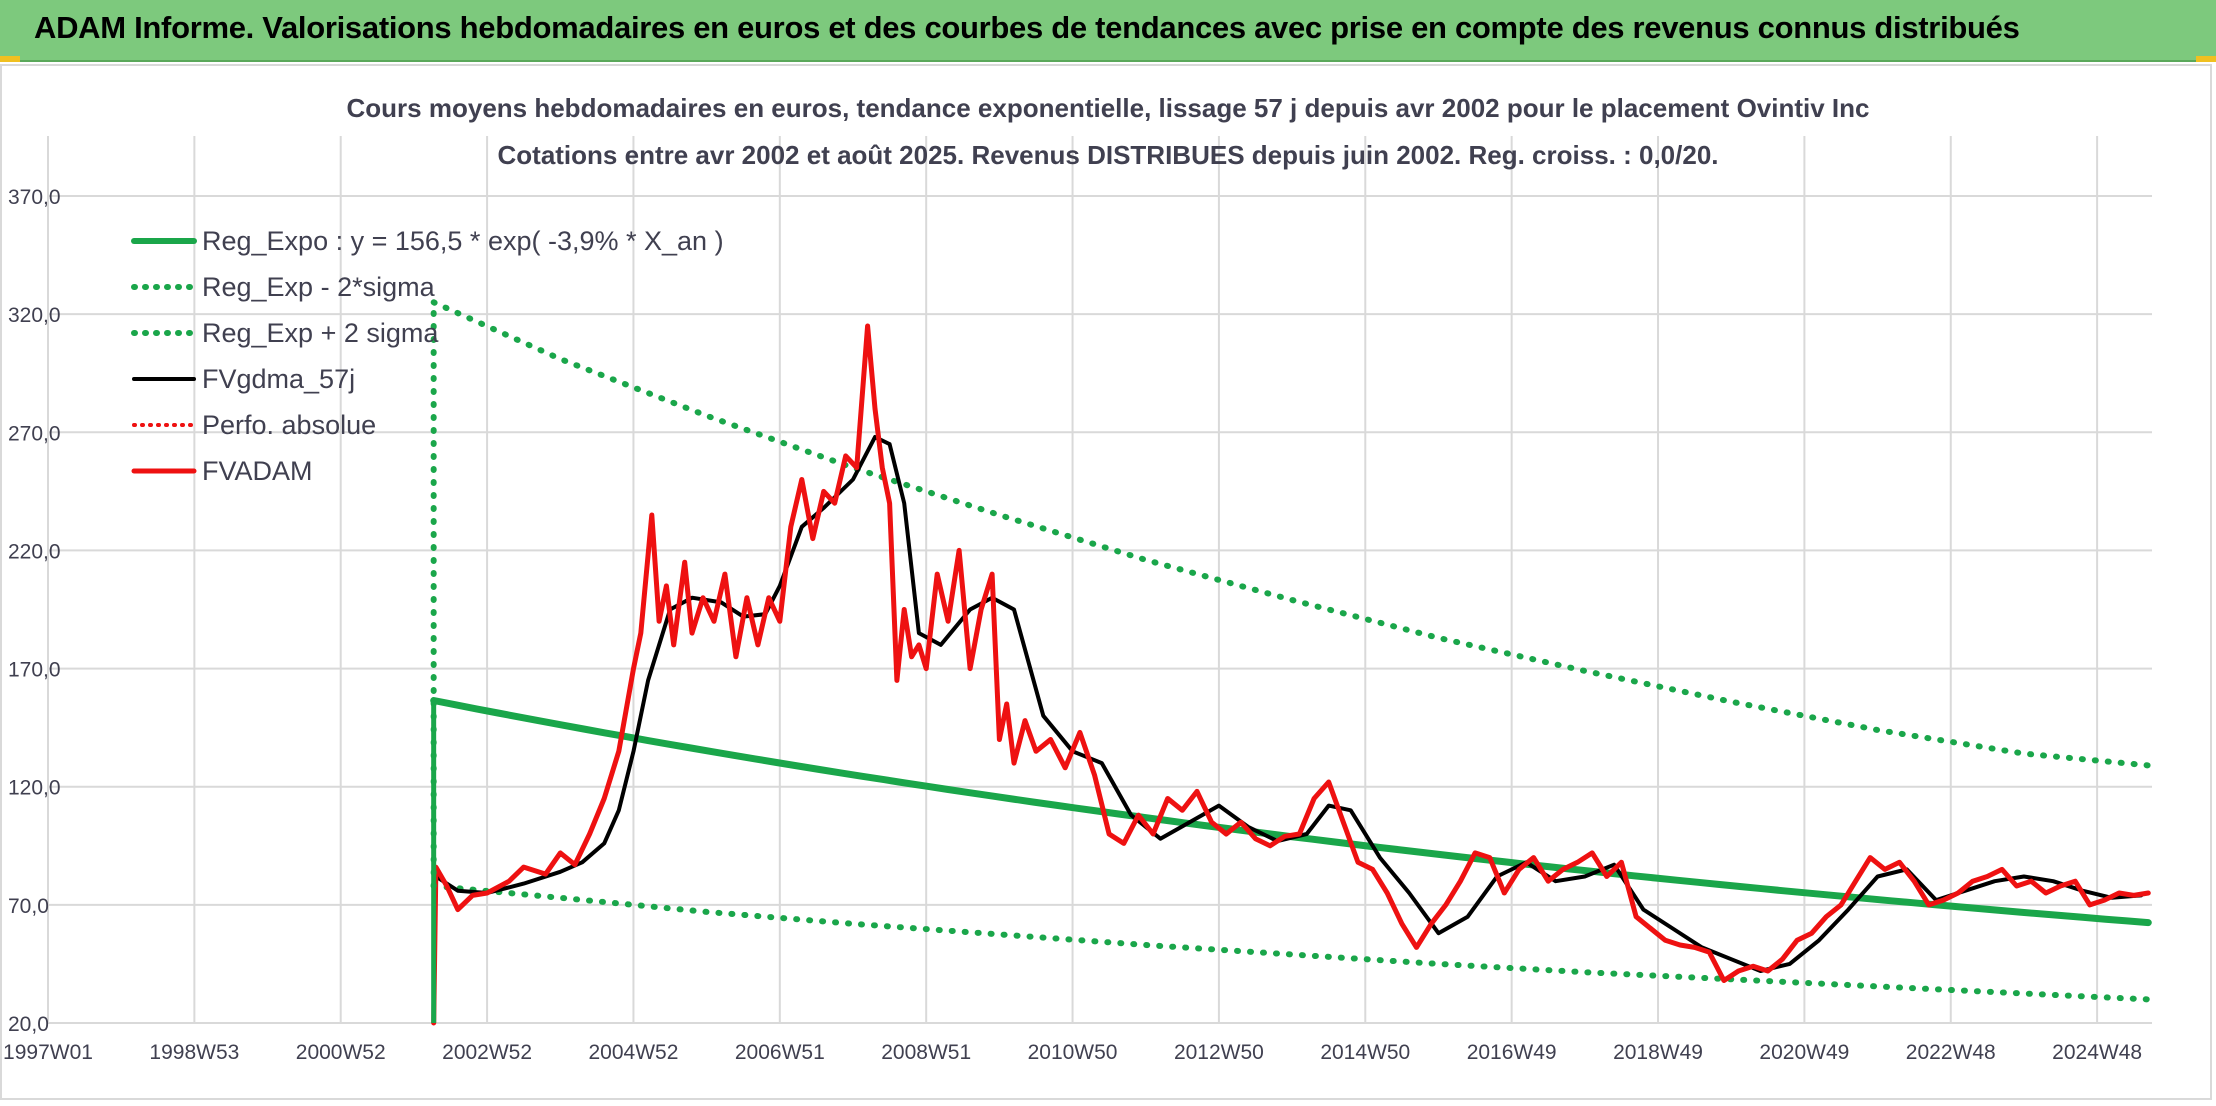 This screenshot has width=2216, height=1106. What do you see at coordinates (10, 59) in the screenshot?
I see `corner-marker-left` at bounding box center [10, 59].